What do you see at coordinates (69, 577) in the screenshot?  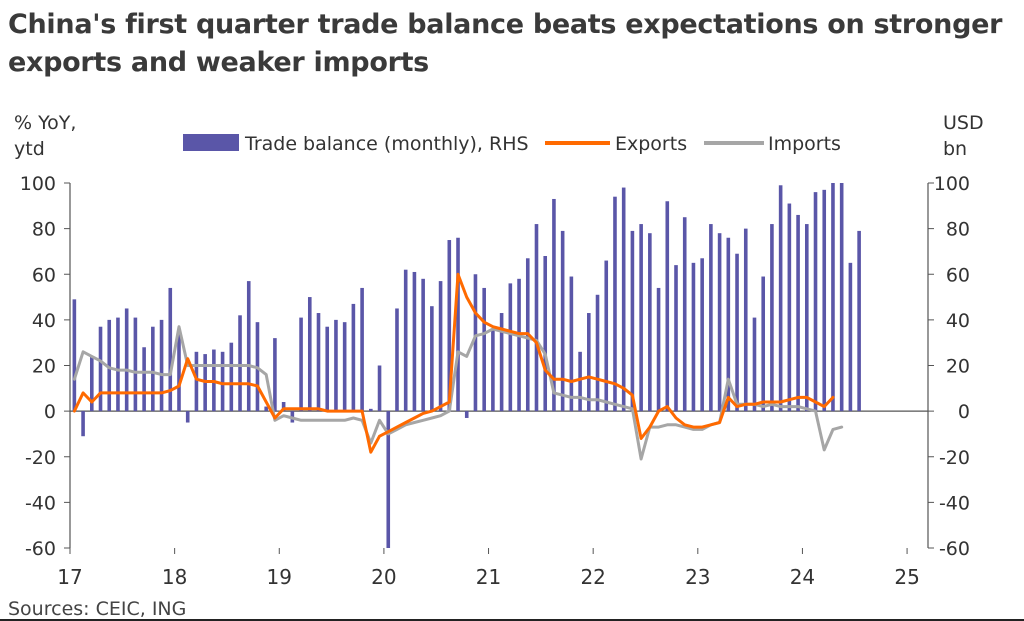 I see `x-tick-label: 17` at bounding box center [69, 577].